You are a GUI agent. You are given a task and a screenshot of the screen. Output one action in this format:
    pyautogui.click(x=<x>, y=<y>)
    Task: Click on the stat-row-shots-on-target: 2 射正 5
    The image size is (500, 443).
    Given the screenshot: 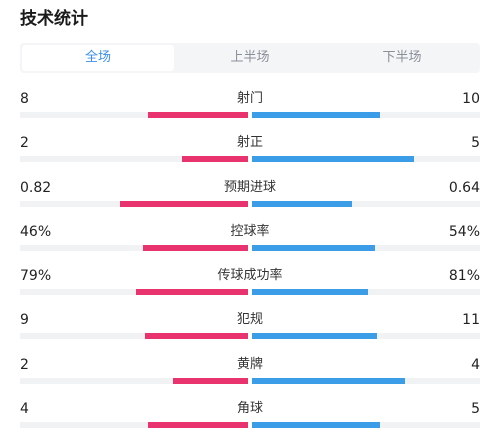 What is the action you would take?
    pyautogui.click(x=250, y=155)
    